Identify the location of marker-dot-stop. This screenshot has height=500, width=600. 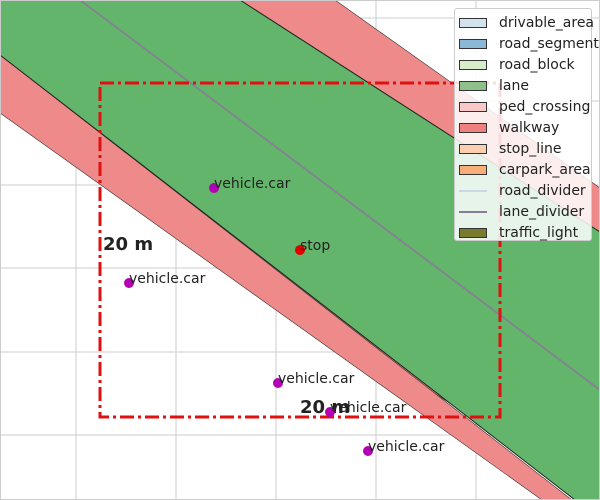
(300, 250).